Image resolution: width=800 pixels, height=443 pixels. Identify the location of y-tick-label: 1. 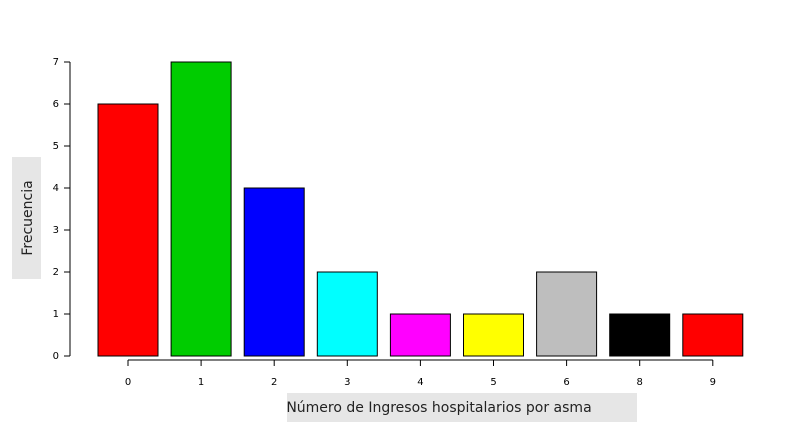
(56, 314).